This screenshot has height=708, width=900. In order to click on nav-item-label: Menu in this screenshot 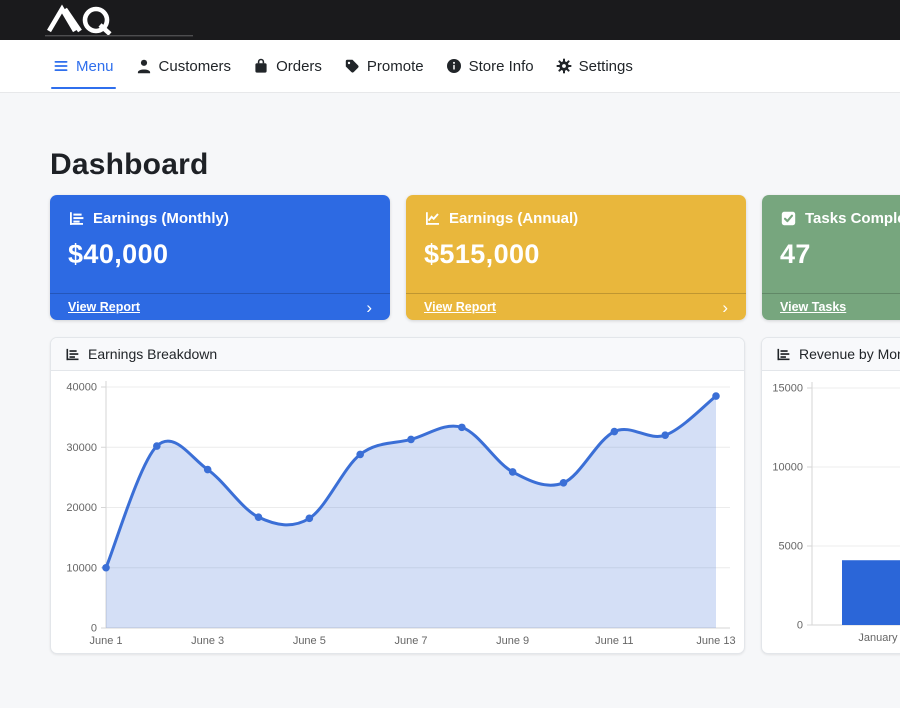, I will do `click(95, 66)`.